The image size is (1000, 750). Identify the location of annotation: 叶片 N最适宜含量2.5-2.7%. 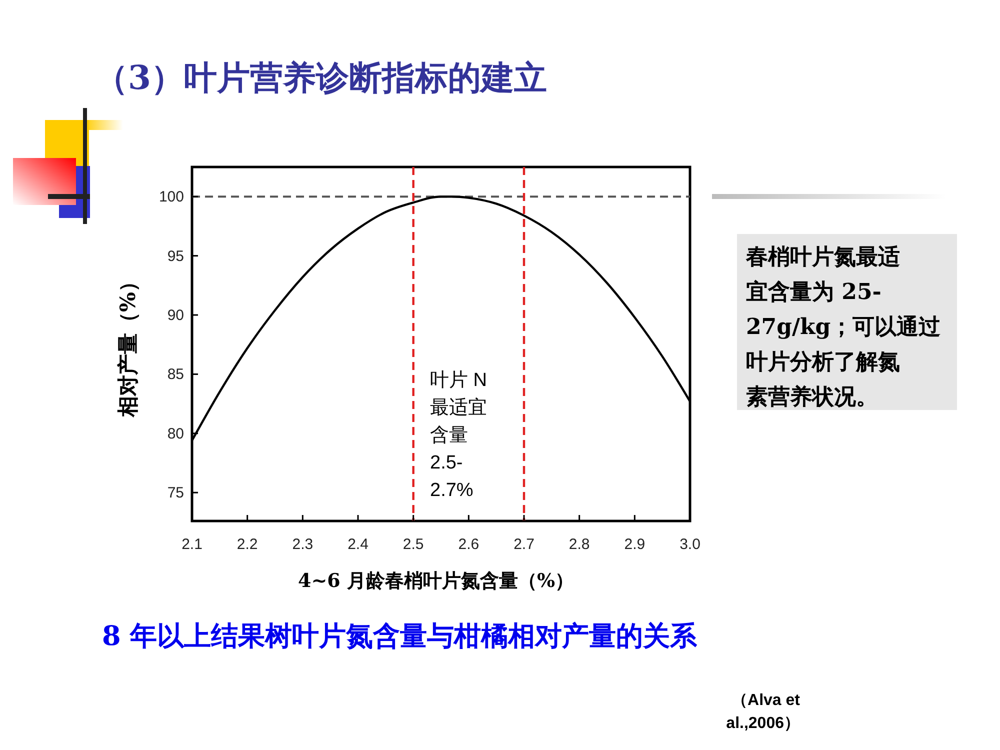
(458, 435).